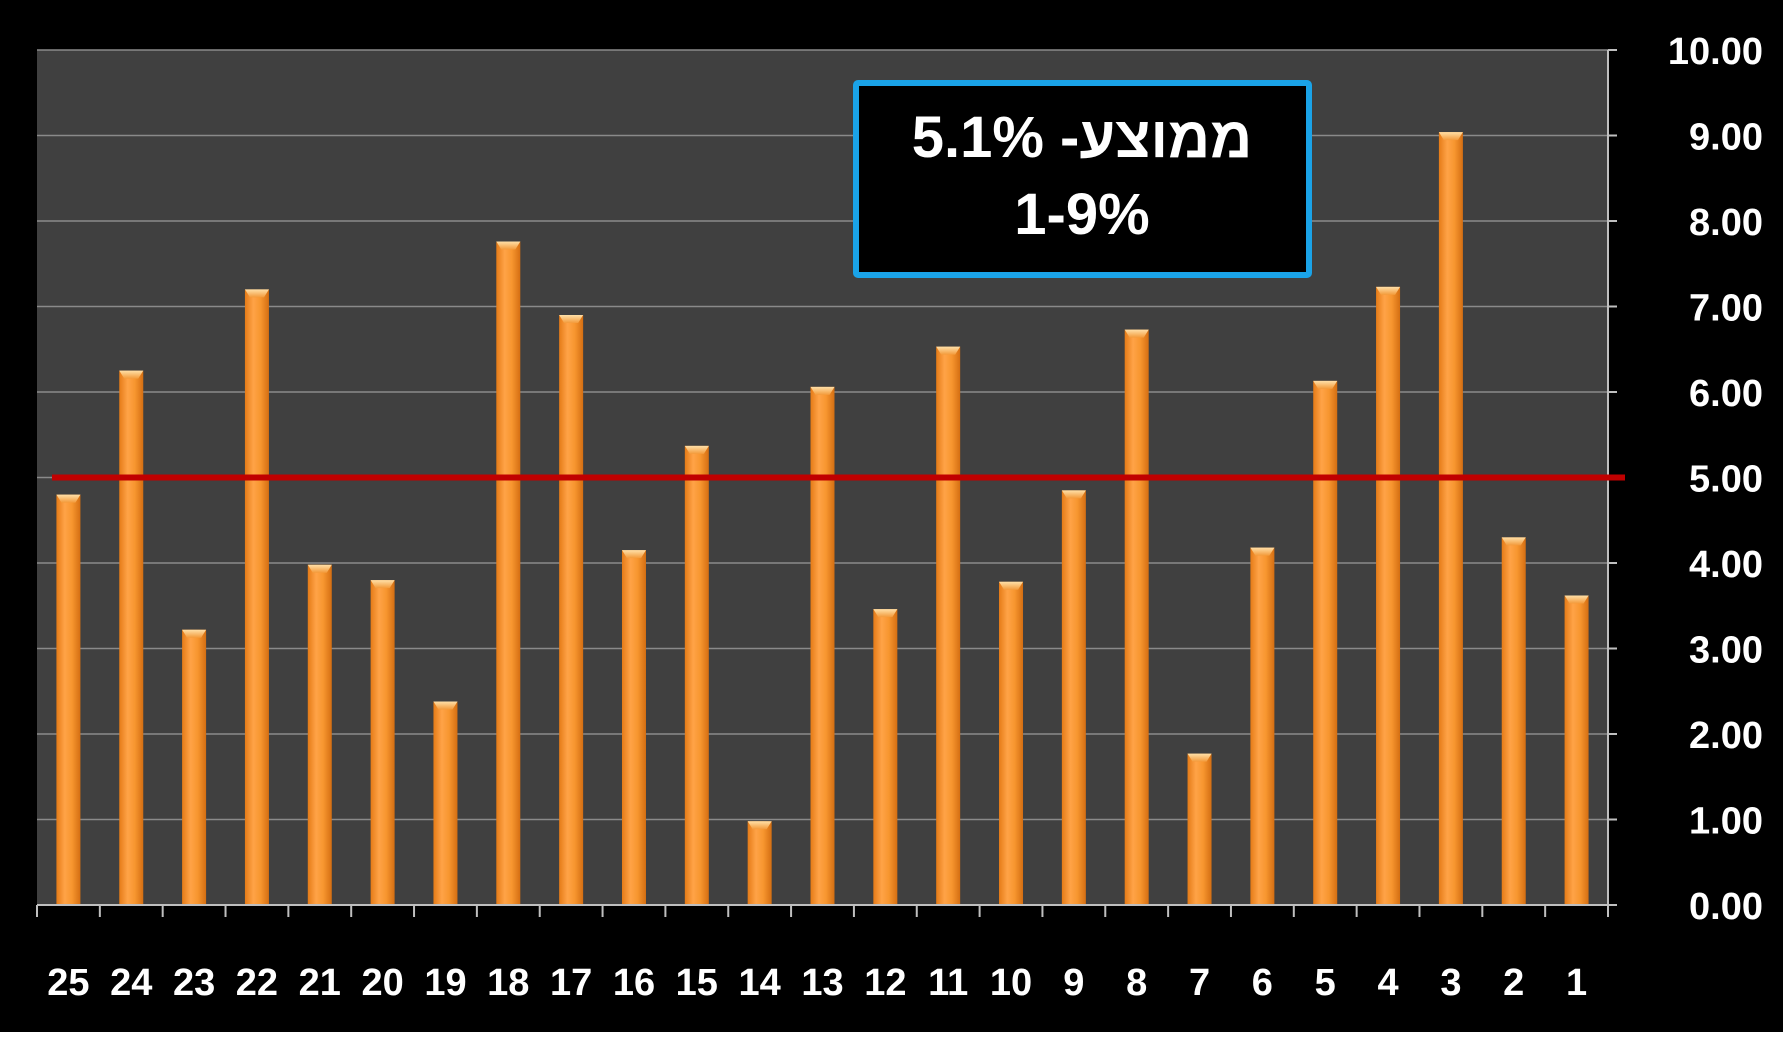 The height and width of the screenshot is (1037, 1783). Describe the element at coordinates (1073, 983) in the screenshot. I see `x-tick-label: 9` at that location.